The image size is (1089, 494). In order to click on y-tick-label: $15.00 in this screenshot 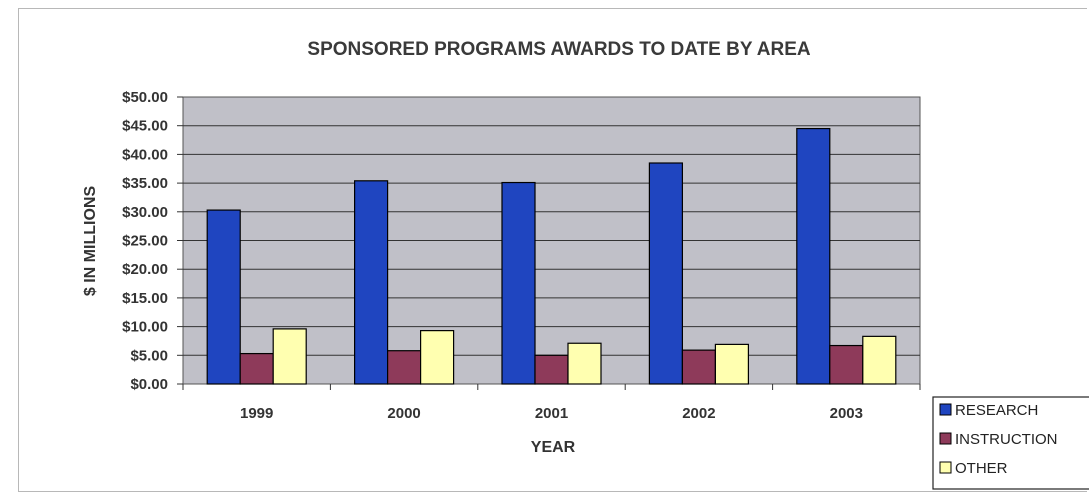, I will do `click(145, 298)`.